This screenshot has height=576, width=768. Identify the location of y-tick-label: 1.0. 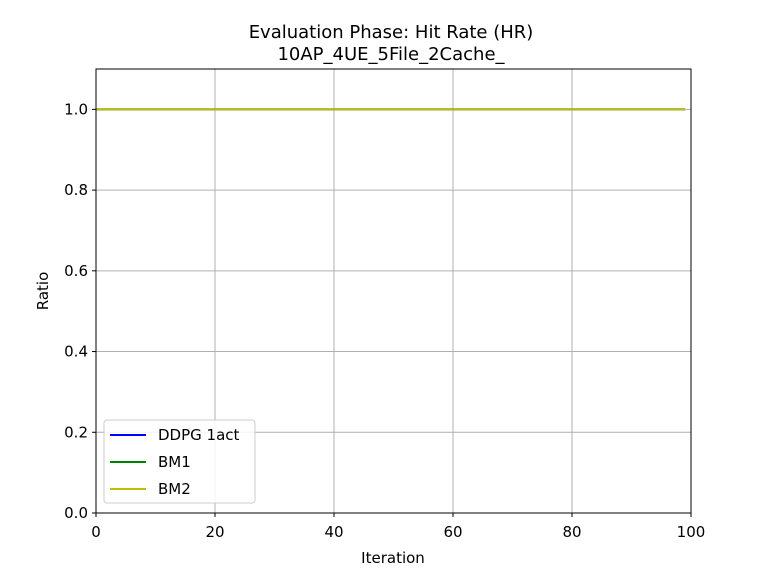
(76, 109).